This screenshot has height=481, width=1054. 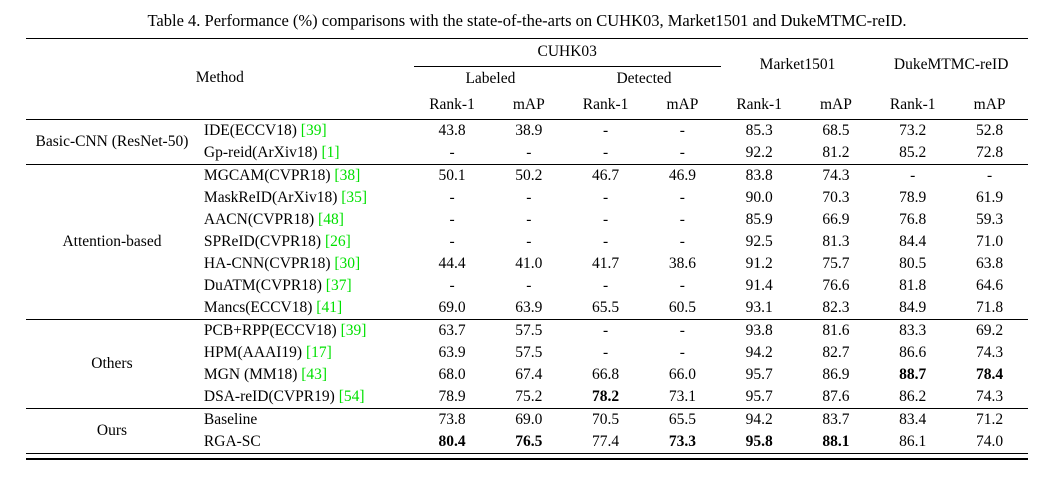 I want to click on value-cell: 70.3, so click(x=836, y=197).